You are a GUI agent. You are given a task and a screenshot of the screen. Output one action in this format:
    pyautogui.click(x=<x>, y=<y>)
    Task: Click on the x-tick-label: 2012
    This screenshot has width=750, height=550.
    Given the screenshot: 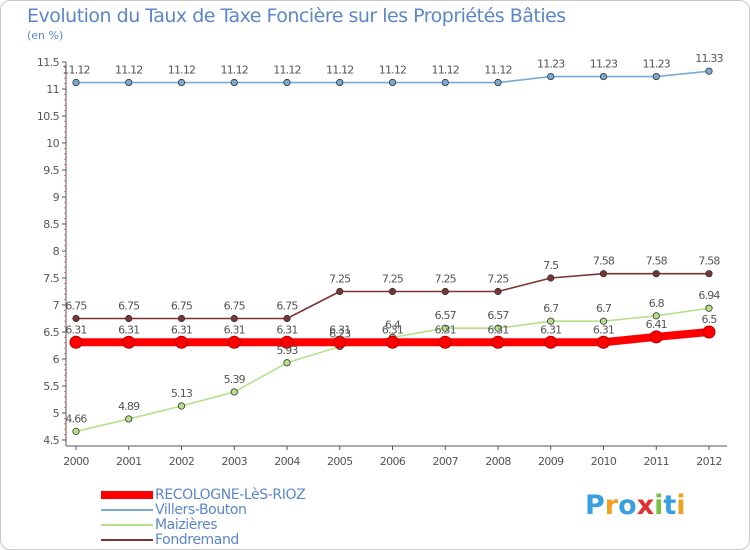 What is the action you would take?
    pyautogui.click(x=709, y=461)
    